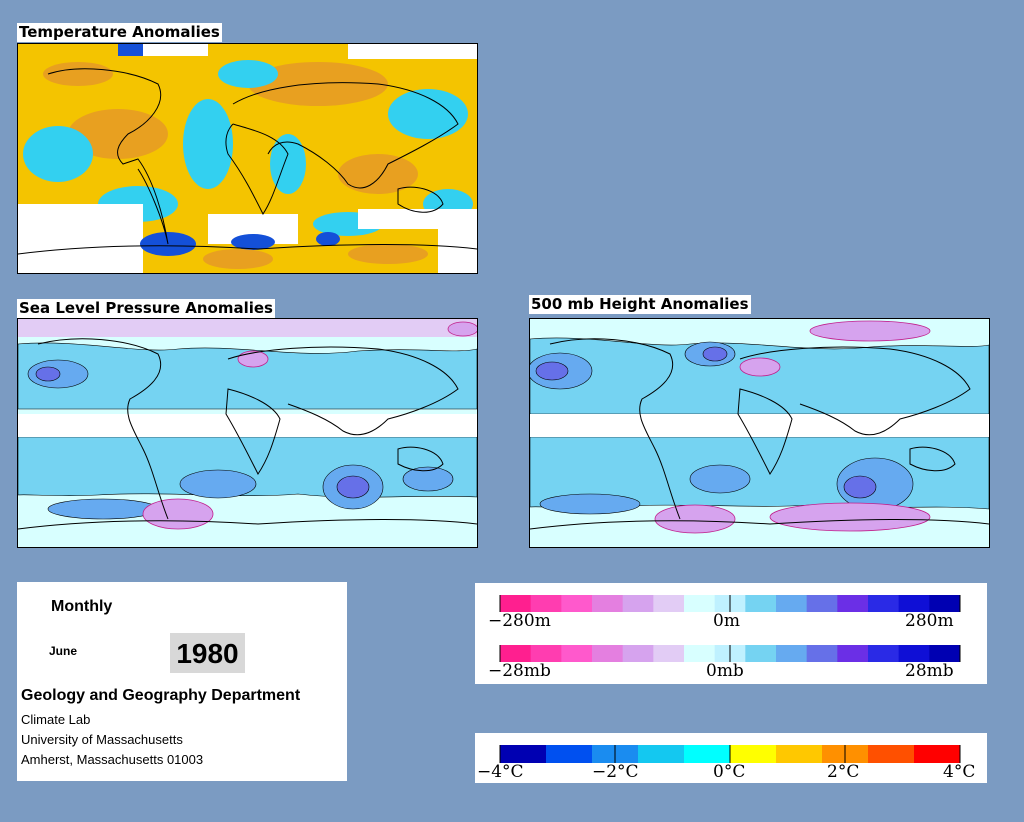  Describe the element at coordinates (615, 772) in the screenshot. I see `temp-label-minus2: −2°C` at that location.